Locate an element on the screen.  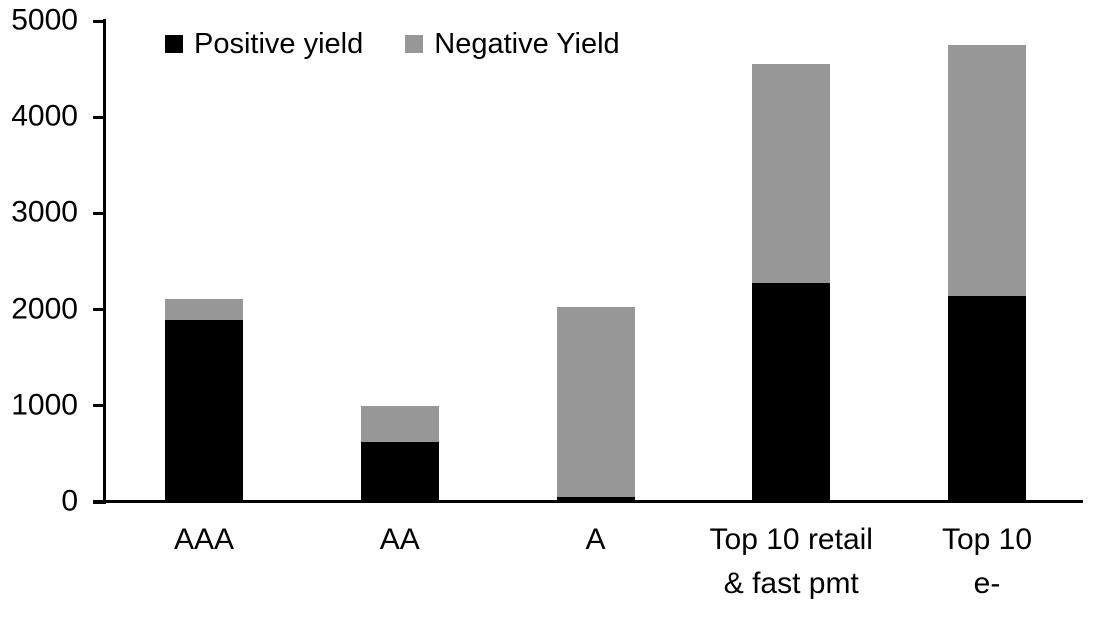
x-axis-category-label-0: AAA is located at coordinates (204, 539).